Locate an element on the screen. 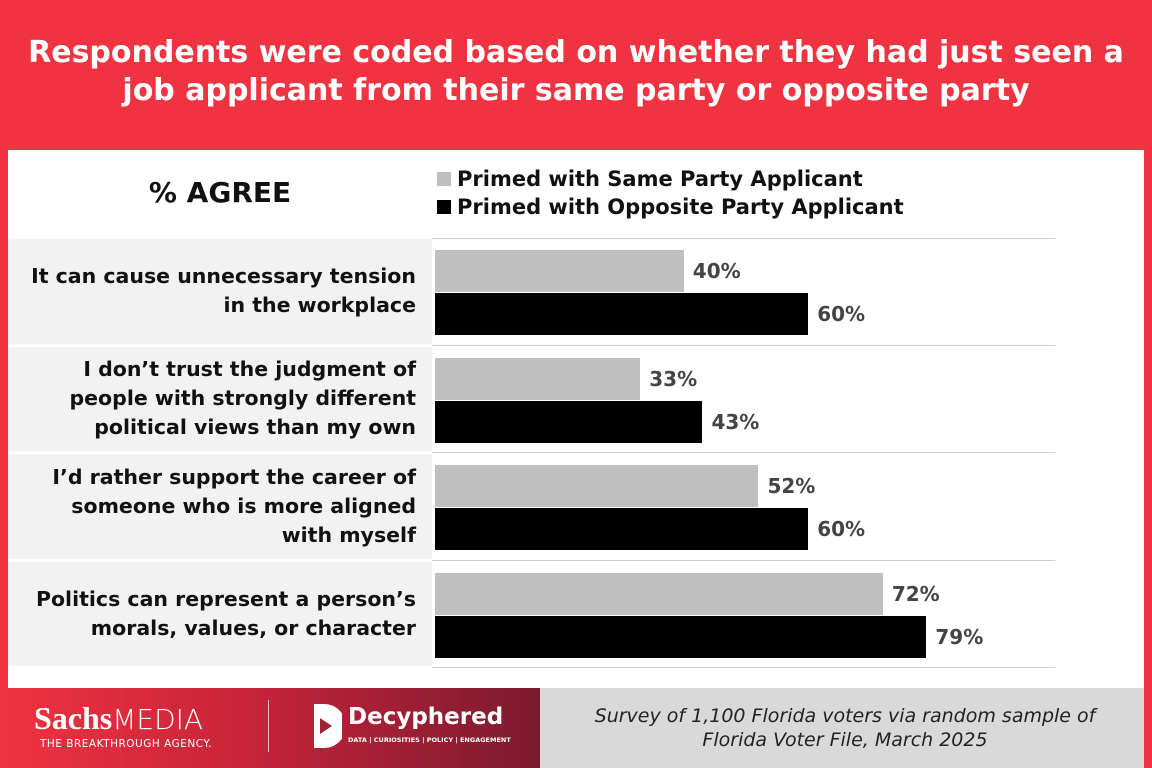  value-label: 52% is located at coordinates (791, 486).